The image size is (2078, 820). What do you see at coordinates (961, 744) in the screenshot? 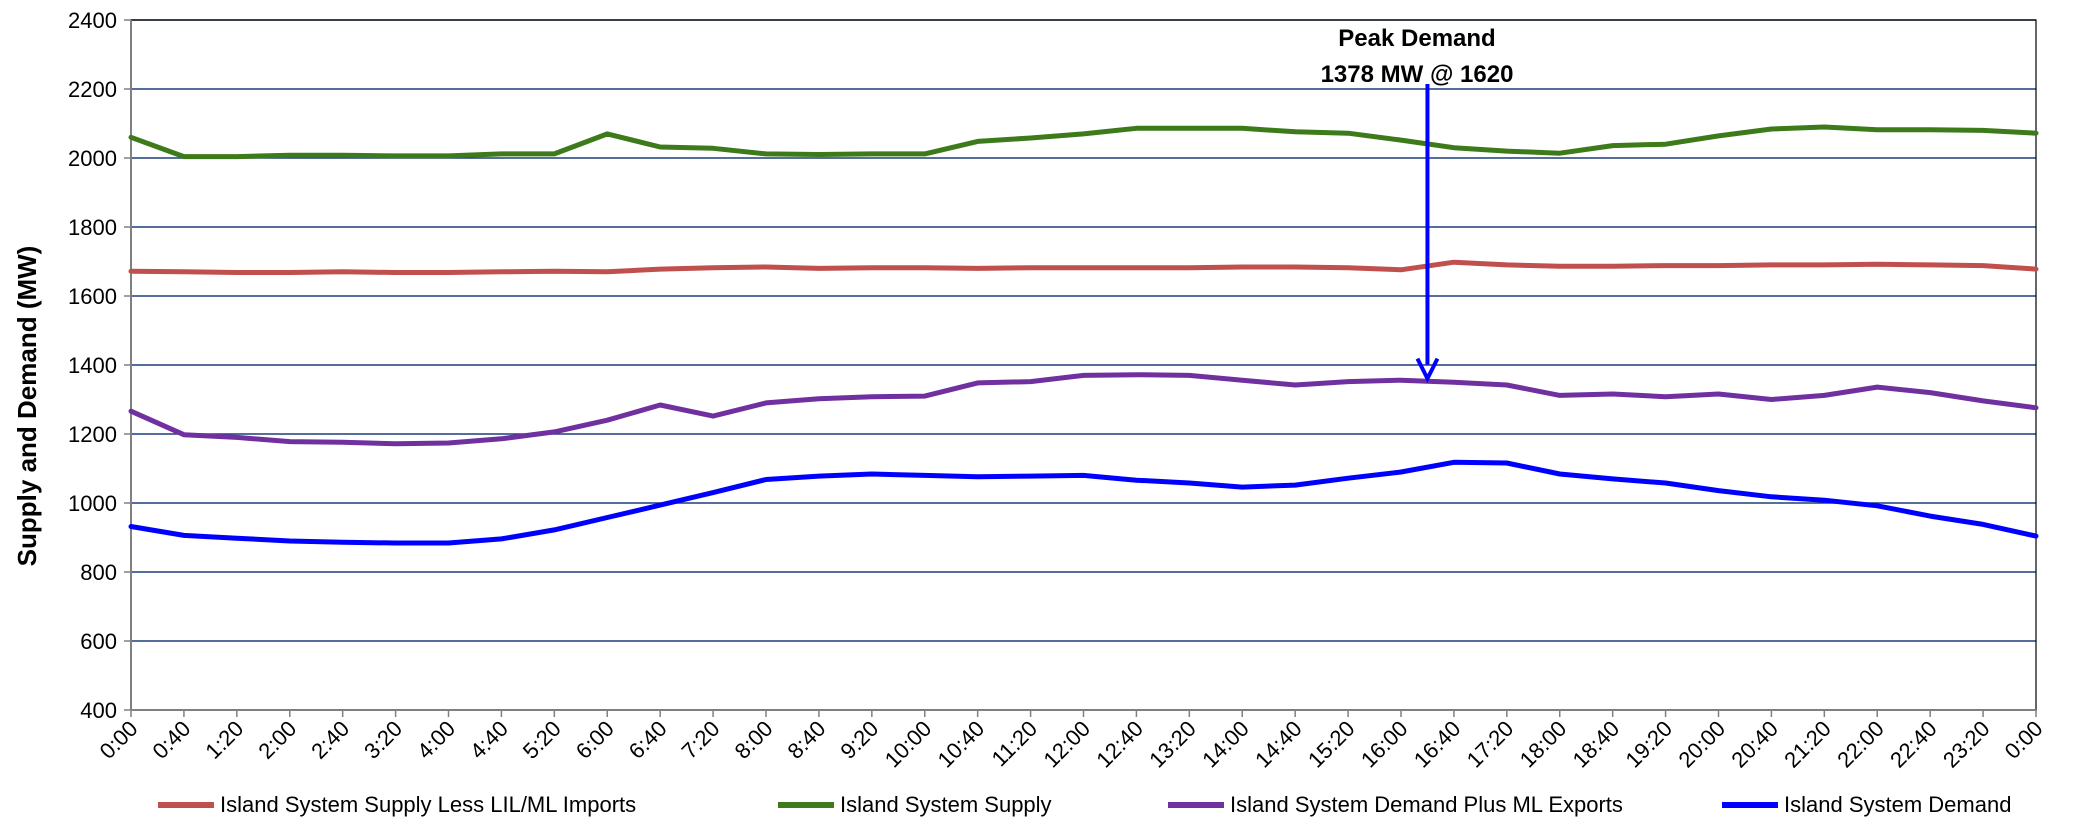
I see `x-tick-label: 10:40` at bounding box center [961, 744].